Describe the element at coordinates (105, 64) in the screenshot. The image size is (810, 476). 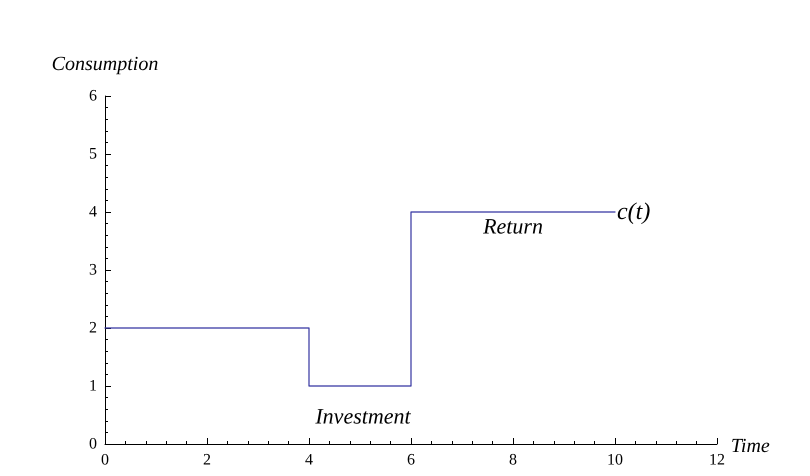
I see `y-axis-title: Consumption` at that location.